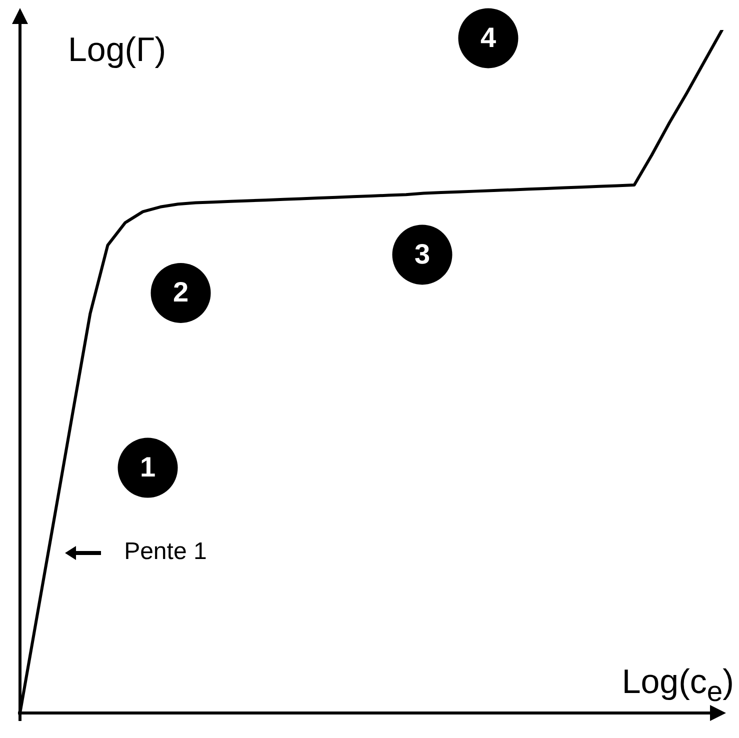 This screenshot has width=739, height=738. Describe the element at coordinates (678, 685) in the screenshot. I see `x-axis-title: Log(c$_{e}$)` at that location.